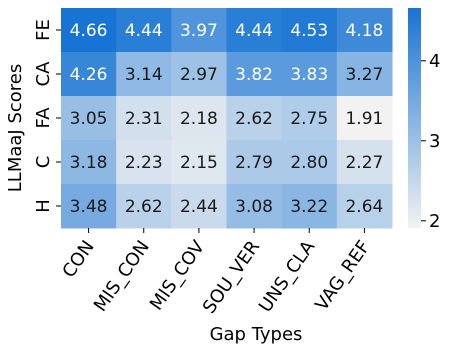 The image size is (450, 351). I want to click on cell-value-label: 4.18, so click(364, 31).